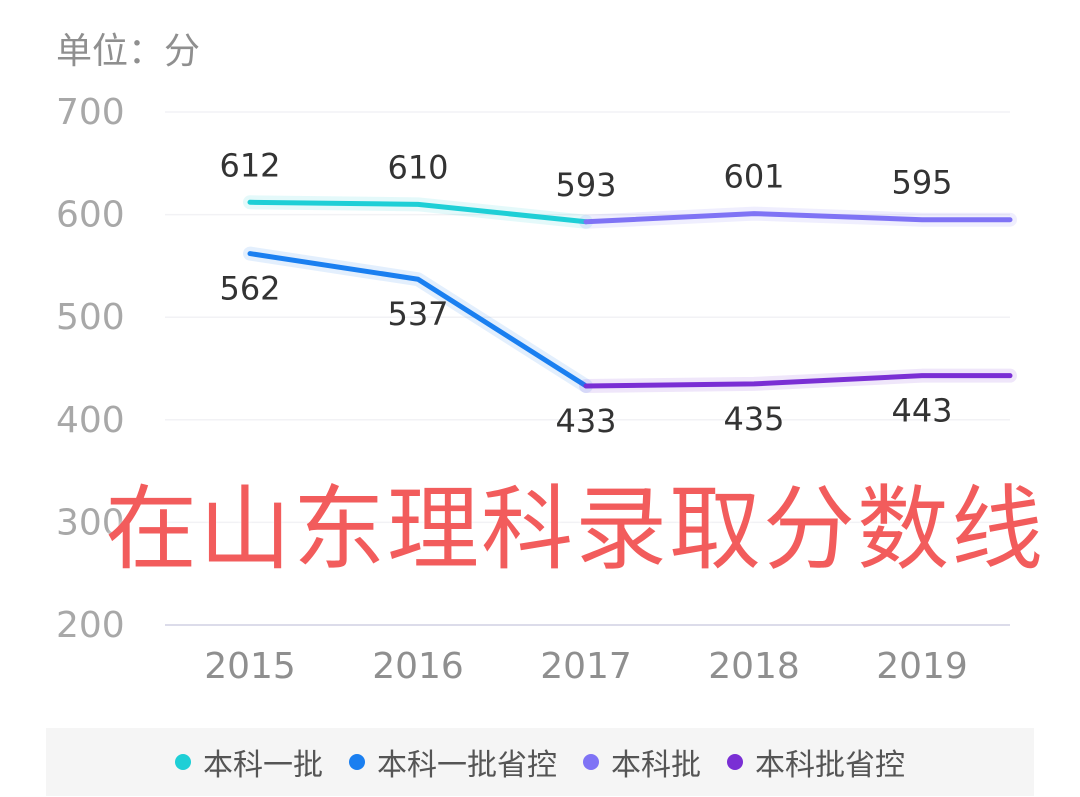 Image resolution: width=1080 pixels, height=797 pixels. I want to click on legend-item: 本科一批, so click(249, 762).